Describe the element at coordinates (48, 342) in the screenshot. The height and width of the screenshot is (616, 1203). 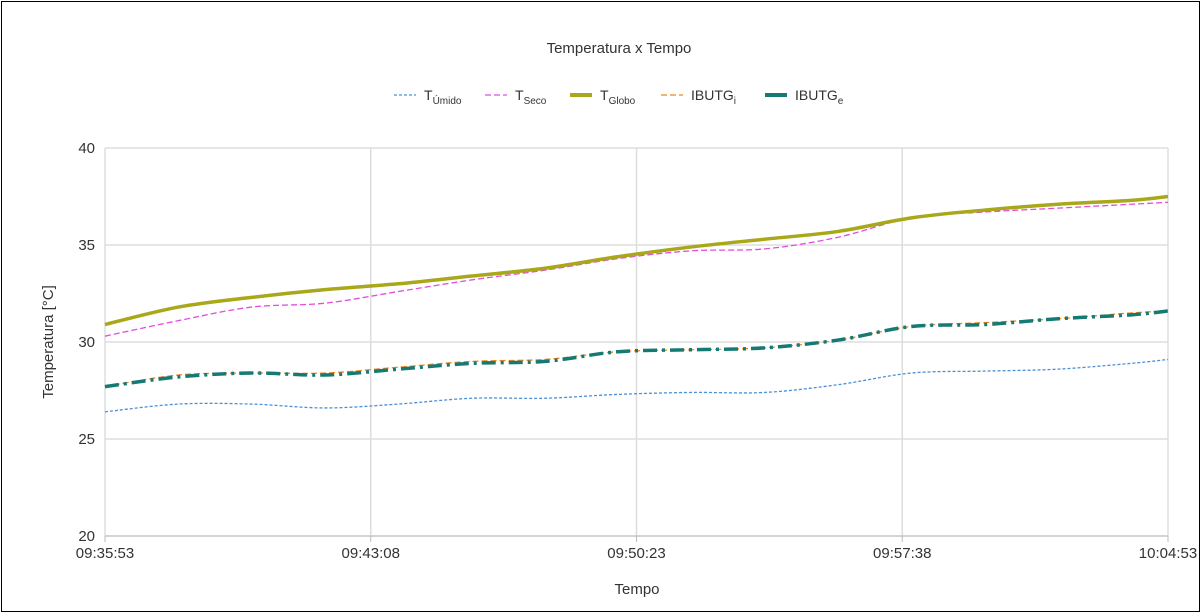
I see `y-axis-label: Temperatura [°C]` at that location.